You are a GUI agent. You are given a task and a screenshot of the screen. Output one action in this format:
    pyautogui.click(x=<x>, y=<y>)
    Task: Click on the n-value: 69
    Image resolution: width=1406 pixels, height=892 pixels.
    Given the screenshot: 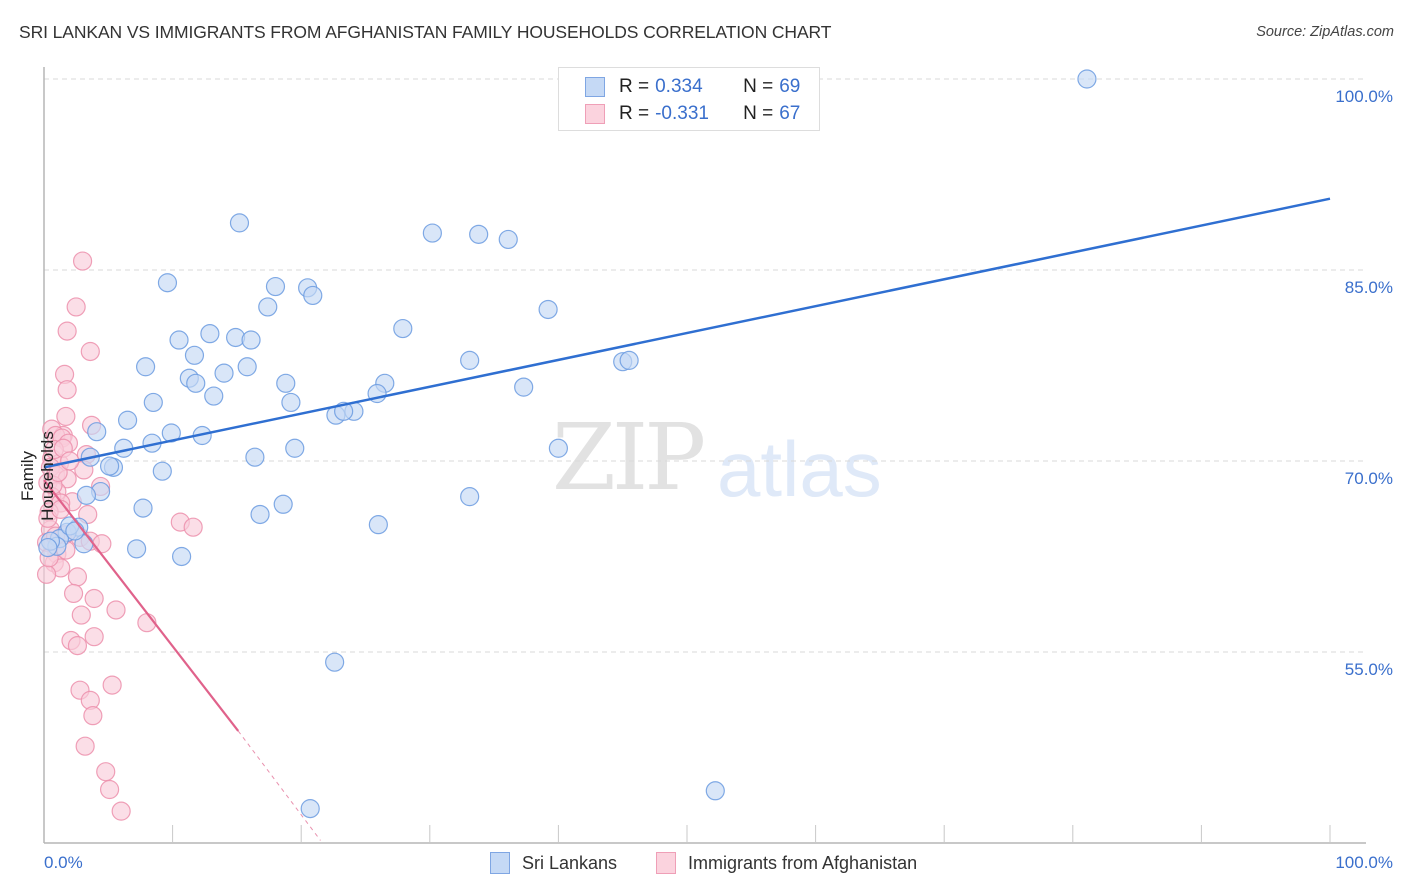 What is the action you would take?
    pyautogui.click(x=790, y=86)
    